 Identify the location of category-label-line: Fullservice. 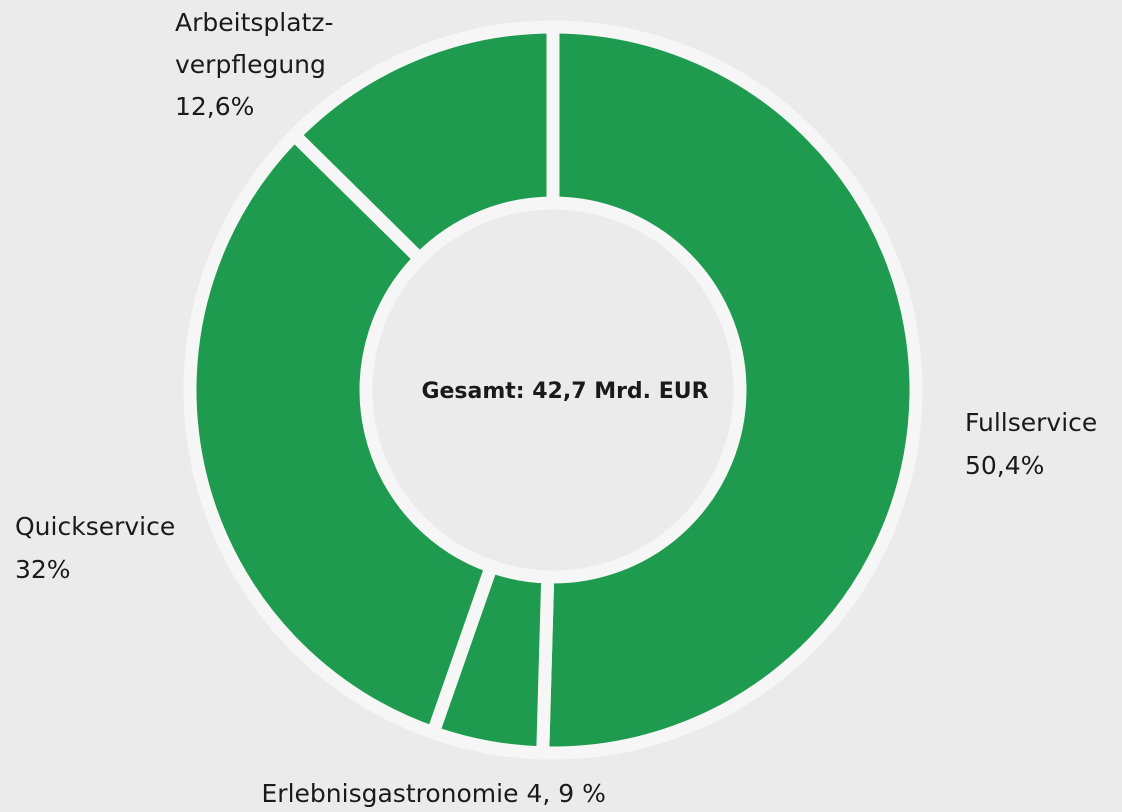
(1031, 422).